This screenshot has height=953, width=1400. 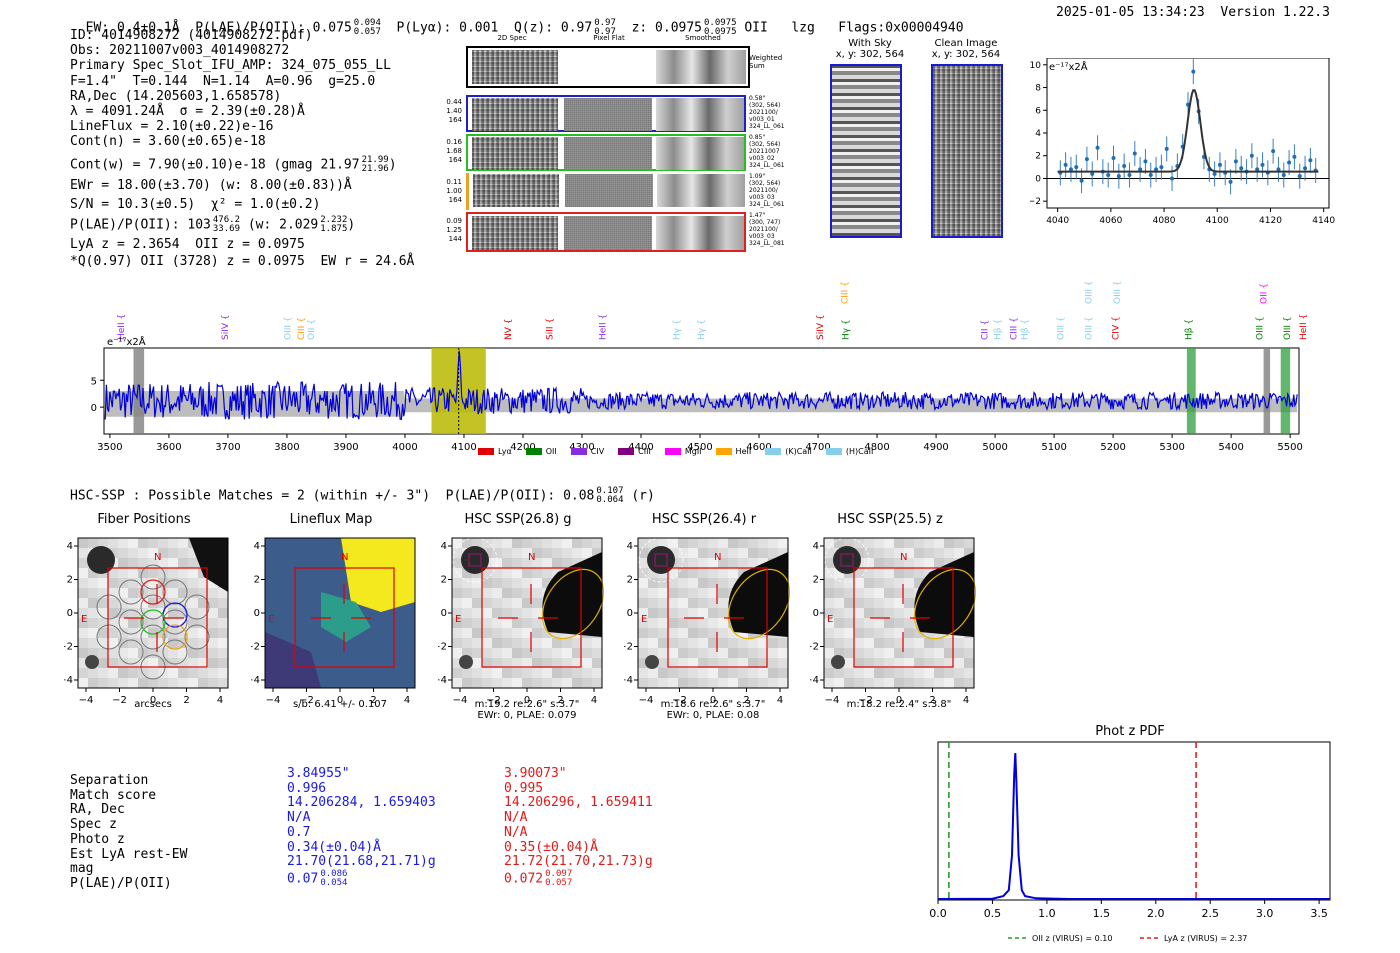 What do you see at coordinates (257, 580) in the screenshot?
I see `panel-ytick-label: 2` at bounding box center [257, 580].